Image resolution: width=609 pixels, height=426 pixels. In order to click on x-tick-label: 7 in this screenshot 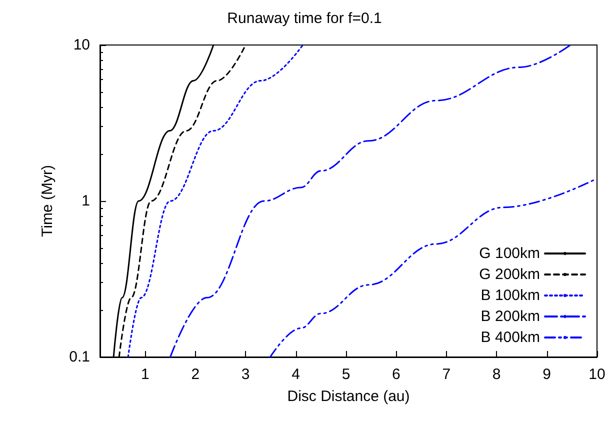, I will do `click(446, 374)`.